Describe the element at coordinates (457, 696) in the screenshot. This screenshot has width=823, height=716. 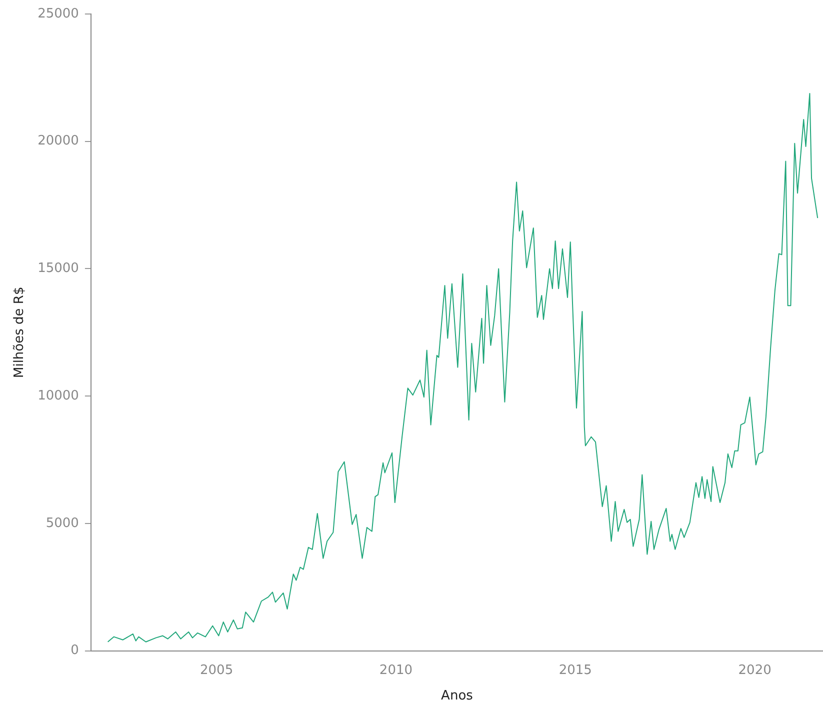
I see `x-axis-title: Anos` at that location.